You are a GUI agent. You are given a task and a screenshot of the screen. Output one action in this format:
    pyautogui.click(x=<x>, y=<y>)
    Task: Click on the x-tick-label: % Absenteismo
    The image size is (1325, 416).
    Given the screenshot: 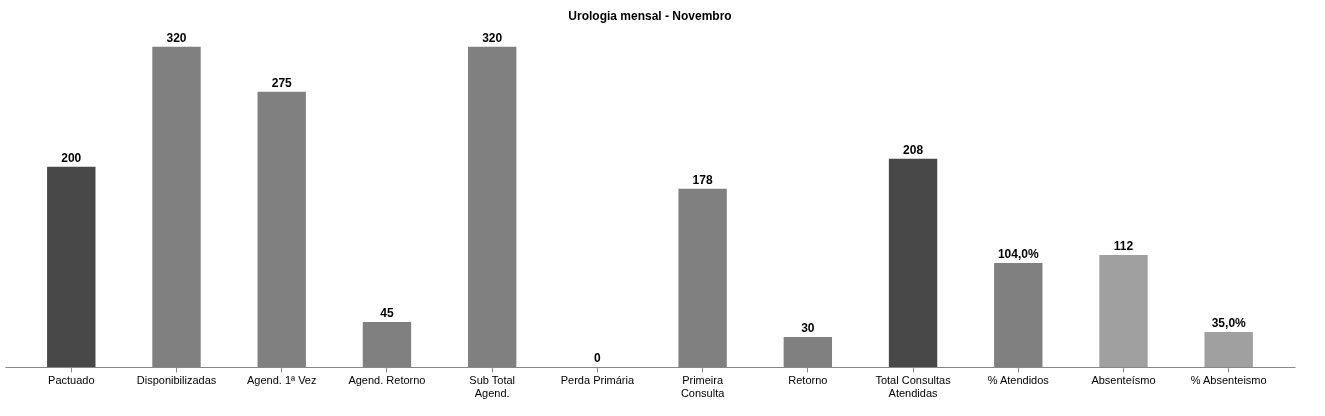 What is the action you would take?
    pyautogui.click(x=1228, y=379)
    